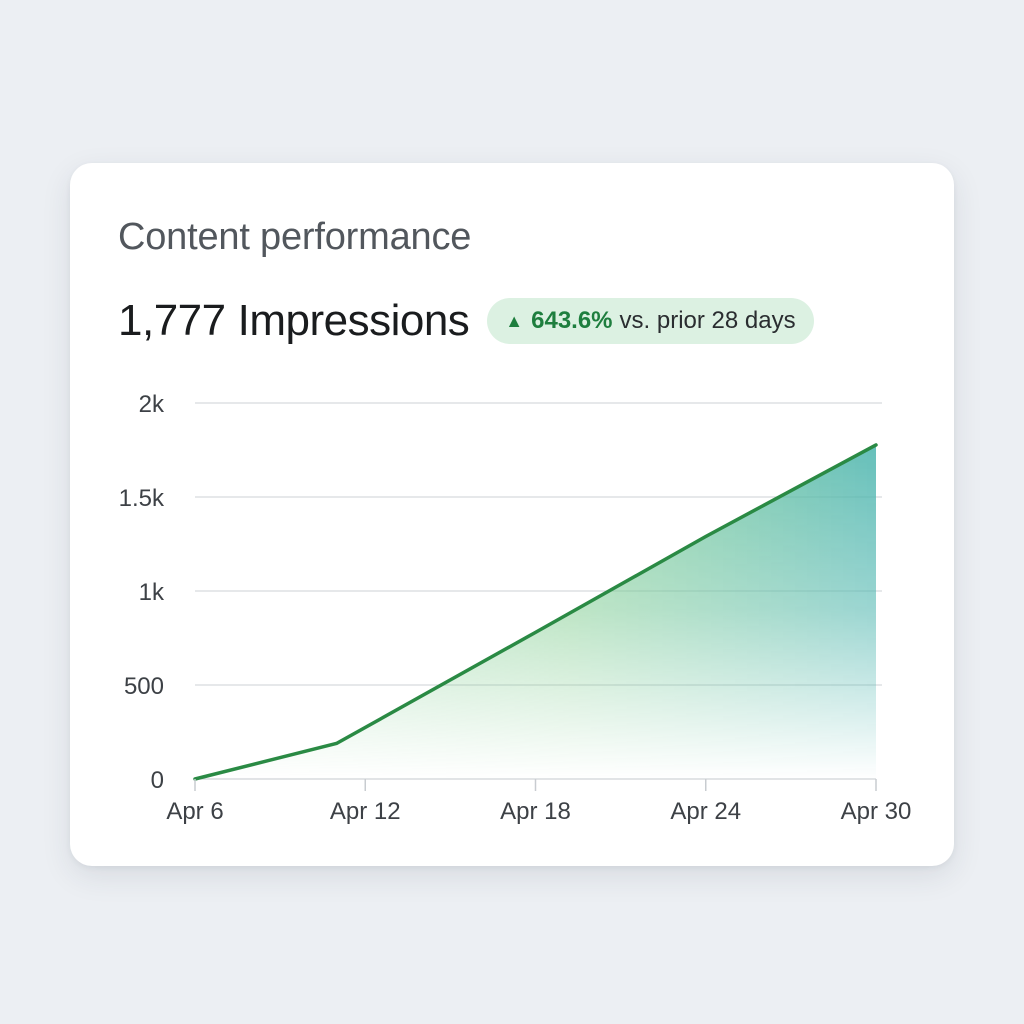 The image size is (1024, 1024). Describe the element at coordinates (535, 811) in the screenshot. I see `x-tick-label: Apr 18` at that location.